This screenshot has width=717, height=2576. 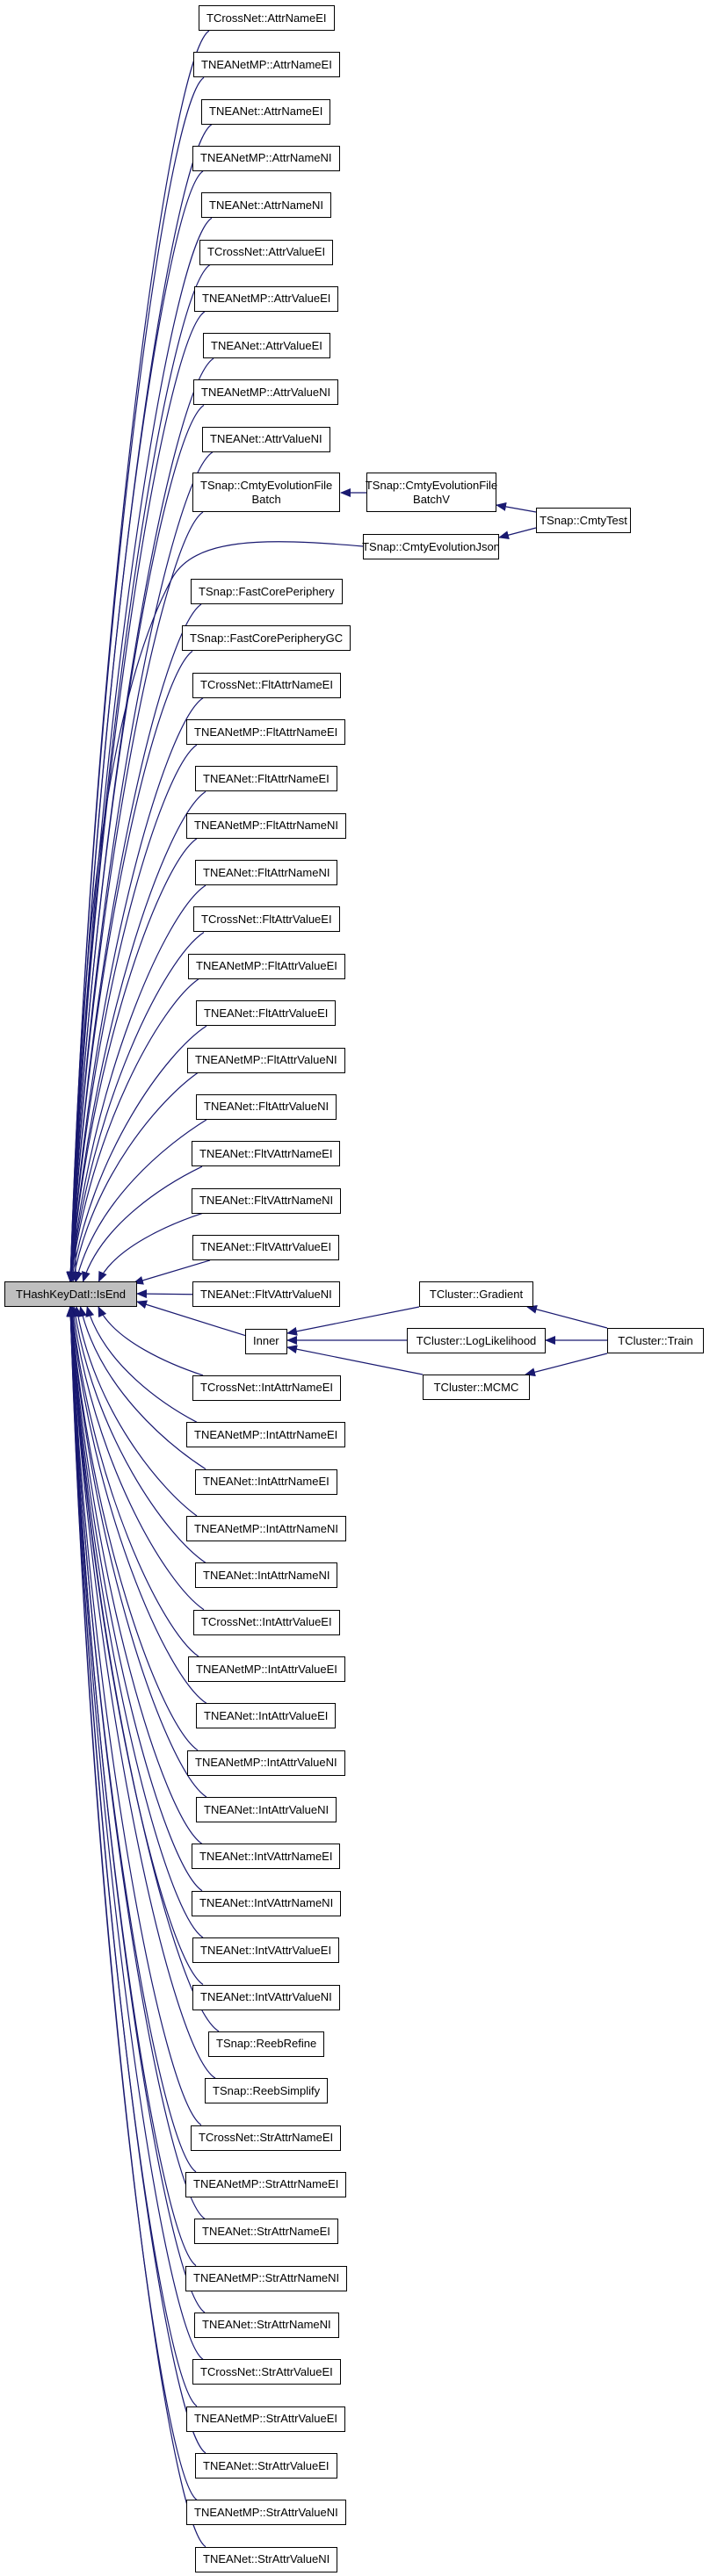 What do you see at coordinates (266, 1060) in the screenshot?
I see `caller-node-tneanetmp-fltattrvalueni: TNEANetMP::FltAttrValueNI` at bounding box center [266, 1060].